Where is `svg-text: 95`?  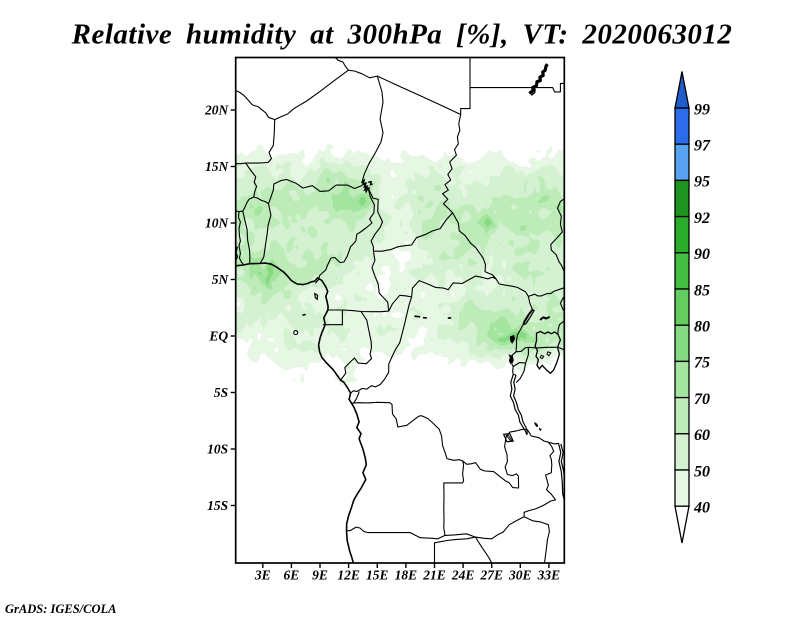
svg-text: 95 is located at coordinates (702, 182).